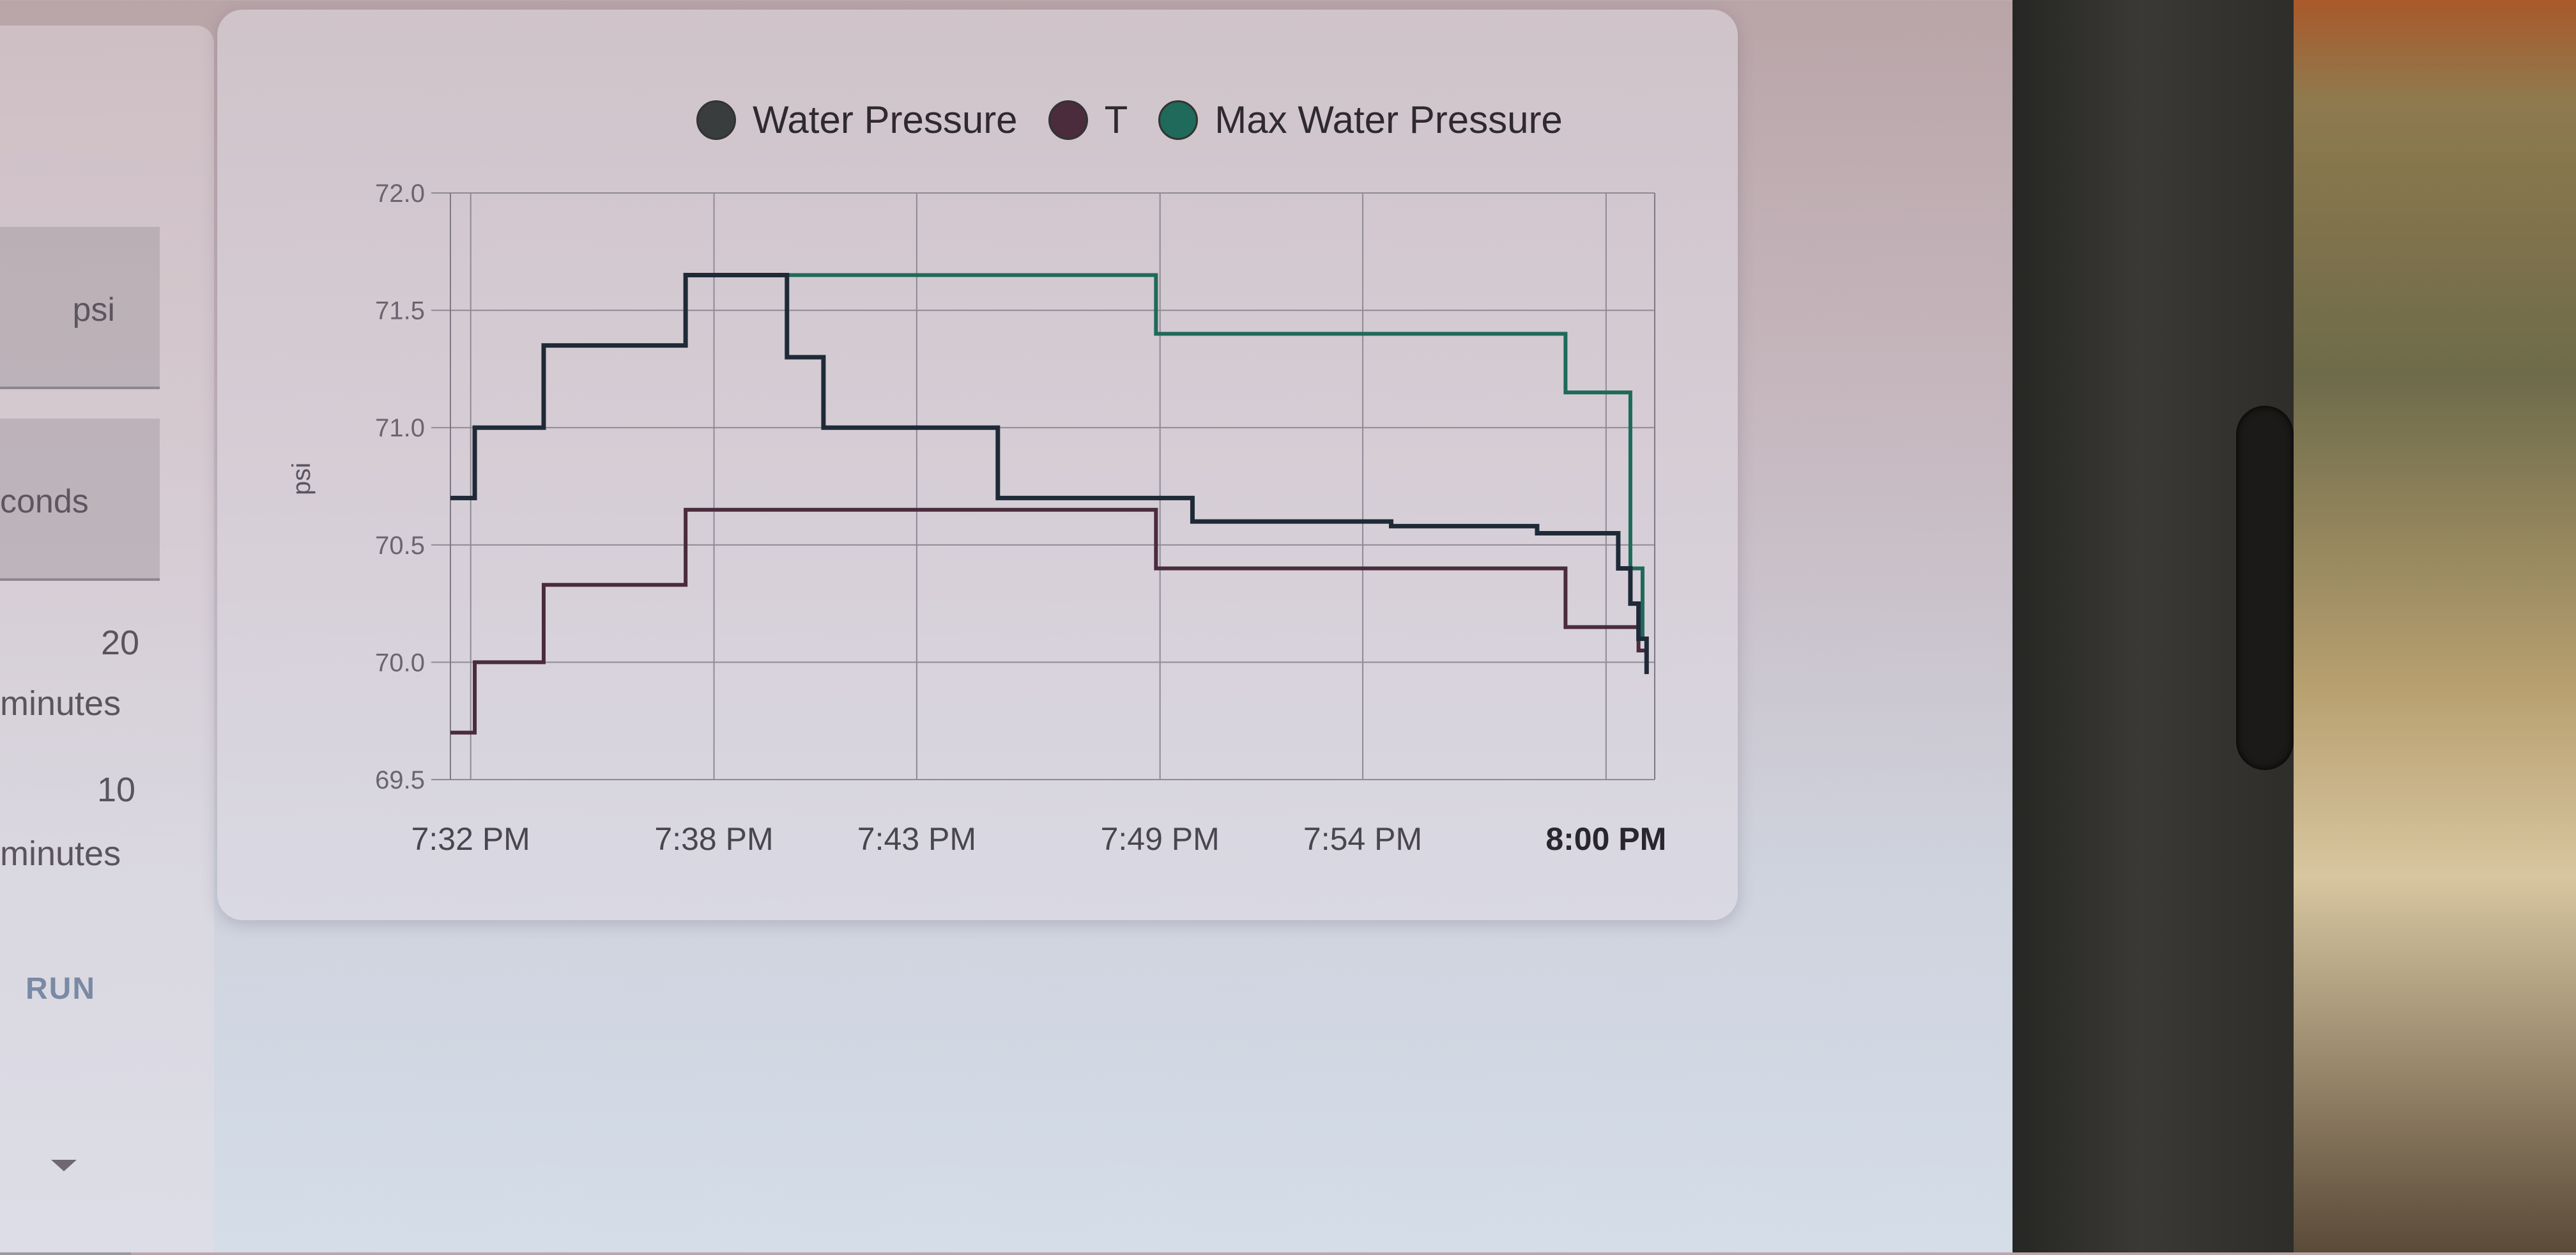 Image resolution: width=2576 pixels, height=1255 pixels. Describe the element at coordinates (61, 989) in the screenshot. I see `run-button: RUN` at that location.